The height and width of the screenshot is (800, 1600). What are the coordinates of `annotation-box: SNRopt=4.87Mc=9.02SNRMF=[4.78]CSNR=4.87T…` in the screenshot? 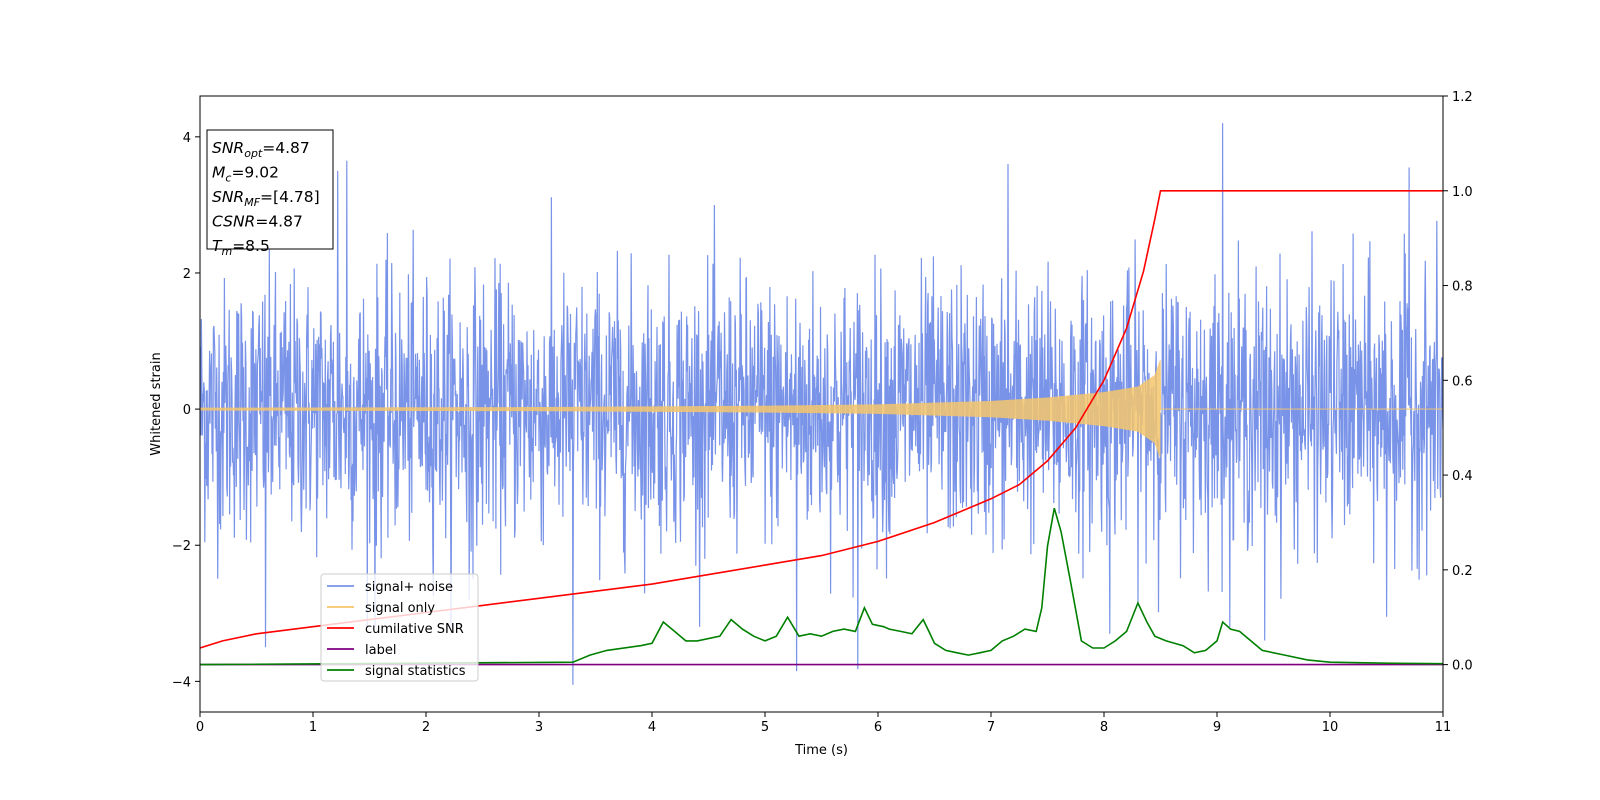 It's located at (270, 193).